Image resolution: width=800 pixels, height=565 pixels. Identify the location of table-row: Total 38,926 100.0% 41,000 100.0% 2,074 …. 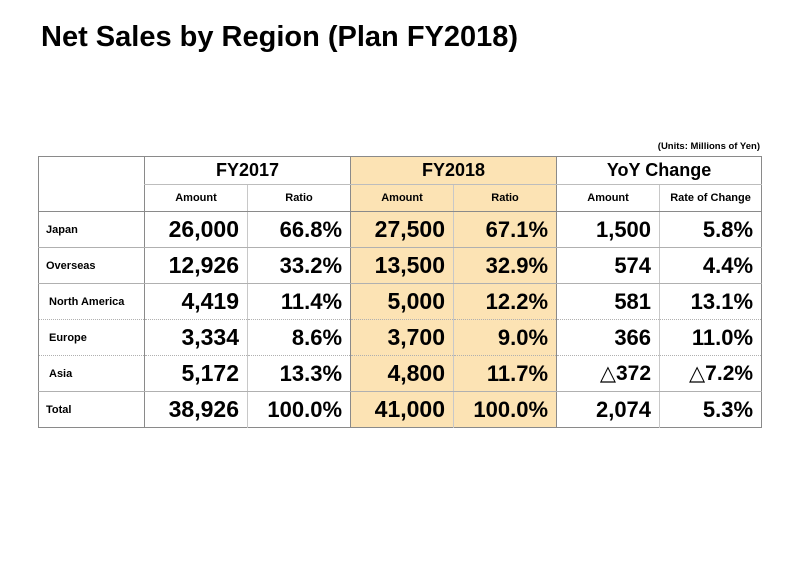
(400, 409).